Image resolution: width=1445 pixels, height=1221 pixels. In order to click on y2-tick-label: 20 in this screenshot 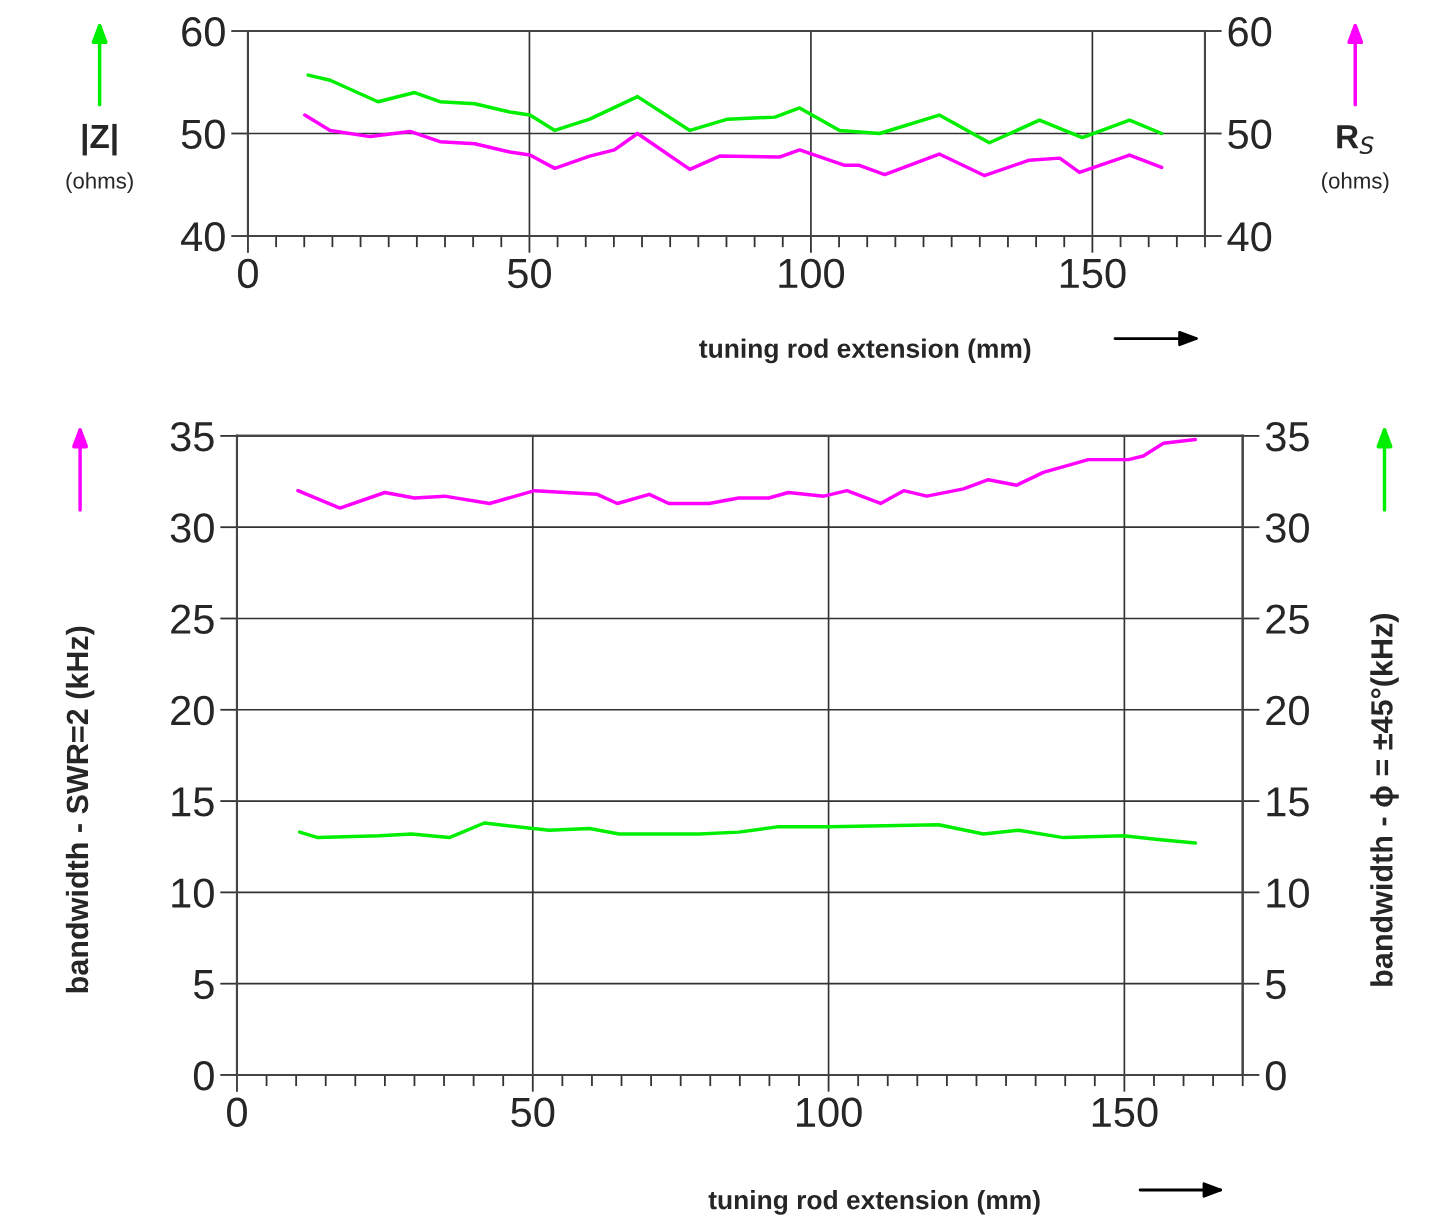, I will do `click(1287, 710)`.